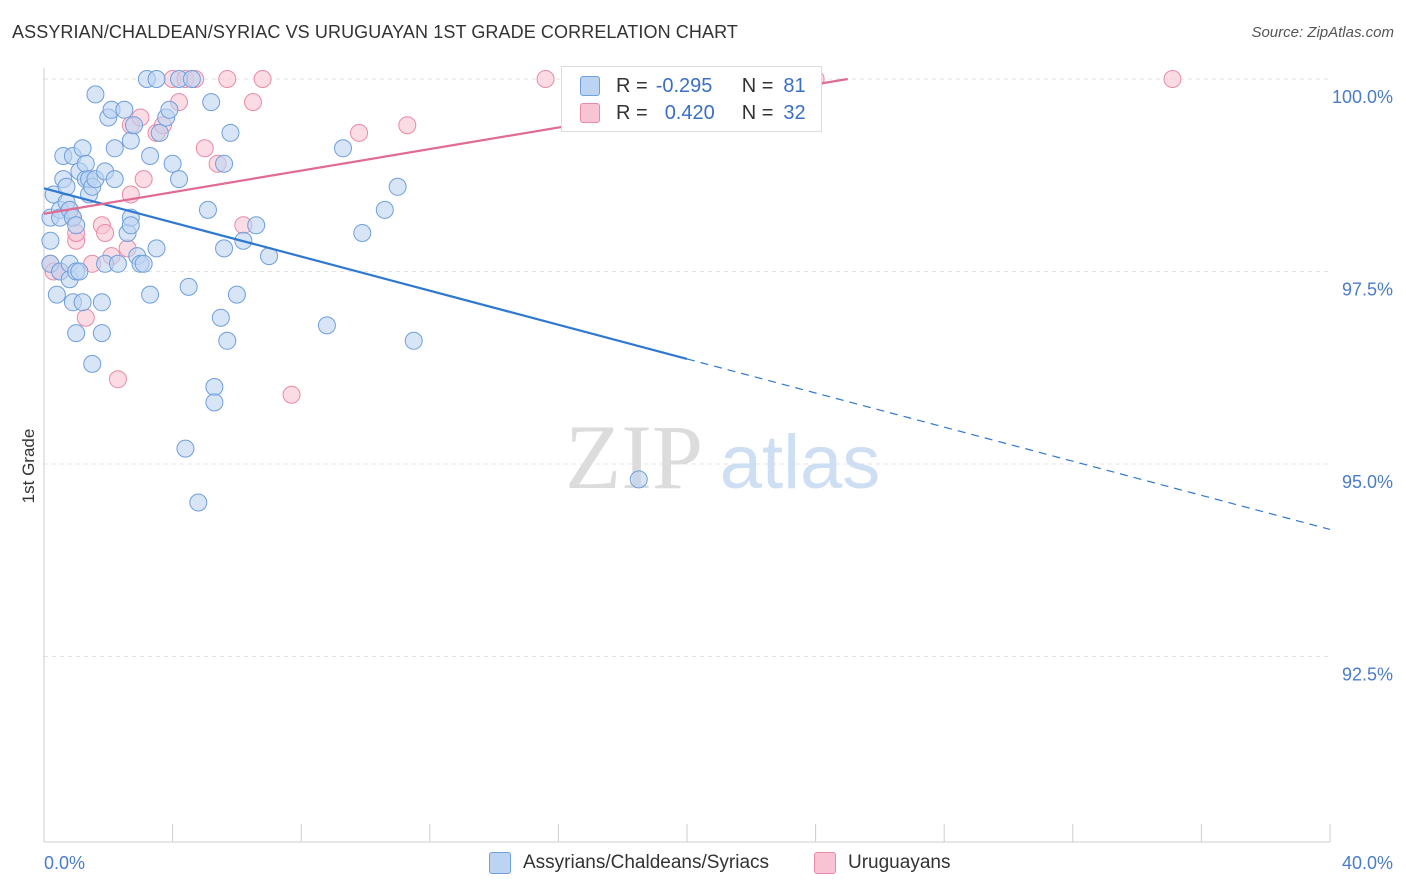  I want to click on series-legend-label: Uruguayans, so click(899, 862).